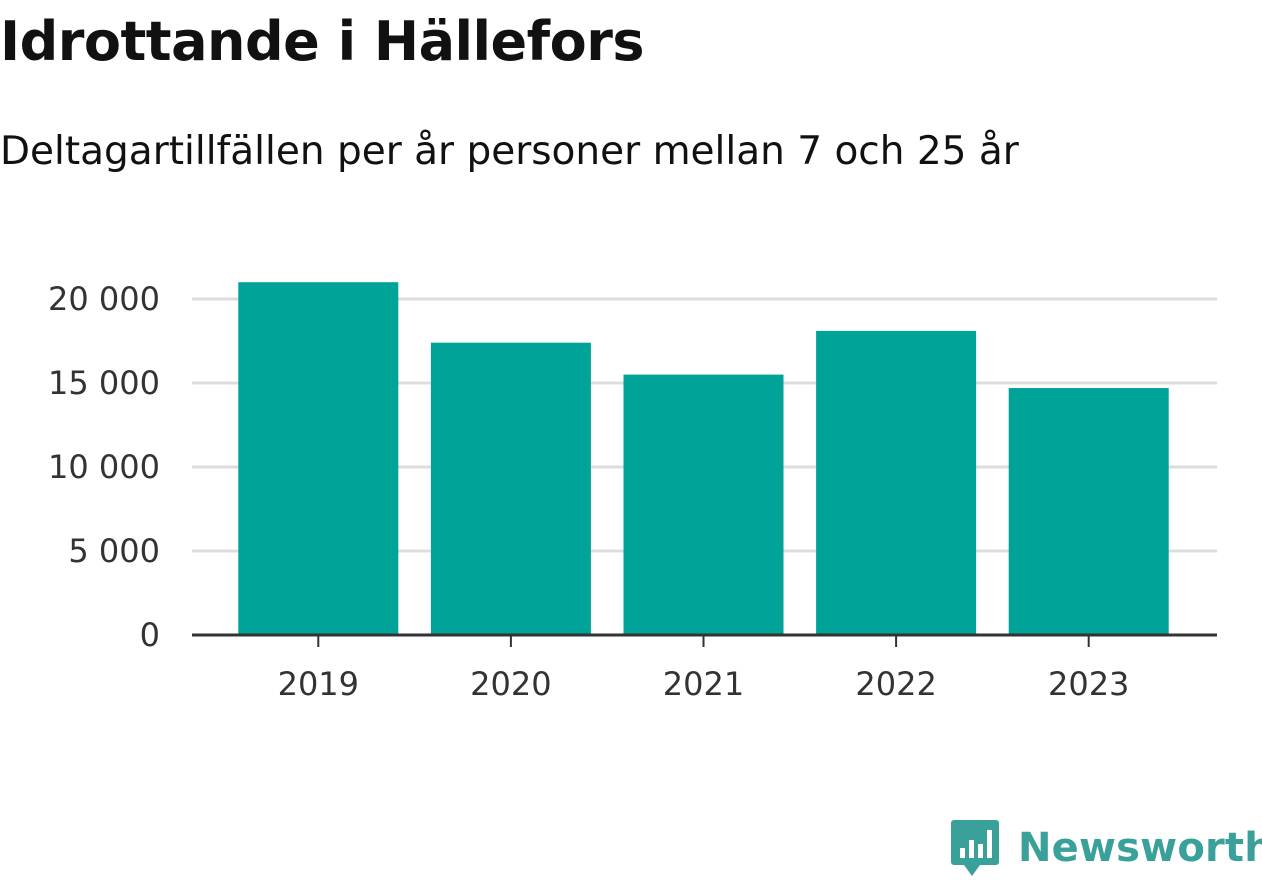 The image size is (1262, 880). What do you see at coordinates (895, 684) in the screenshot?
I see `x-tick-label: 2022` at bounding box center [895, 684].